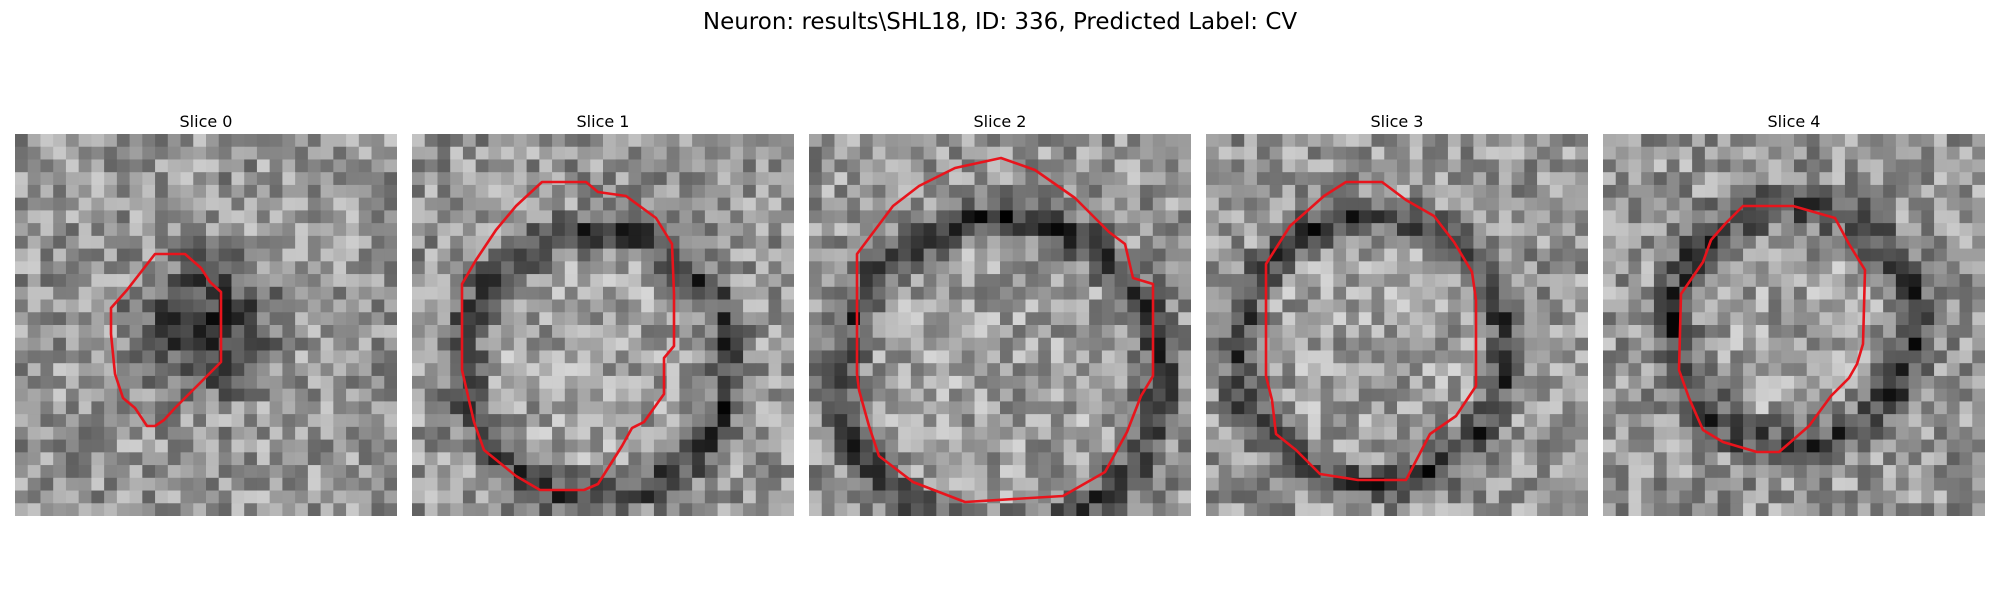 The height and width of the screenshot is (600, 2000). Describe the element at coordinates (166, 340) in the screenshot. I see `membrane-contour` at that location.